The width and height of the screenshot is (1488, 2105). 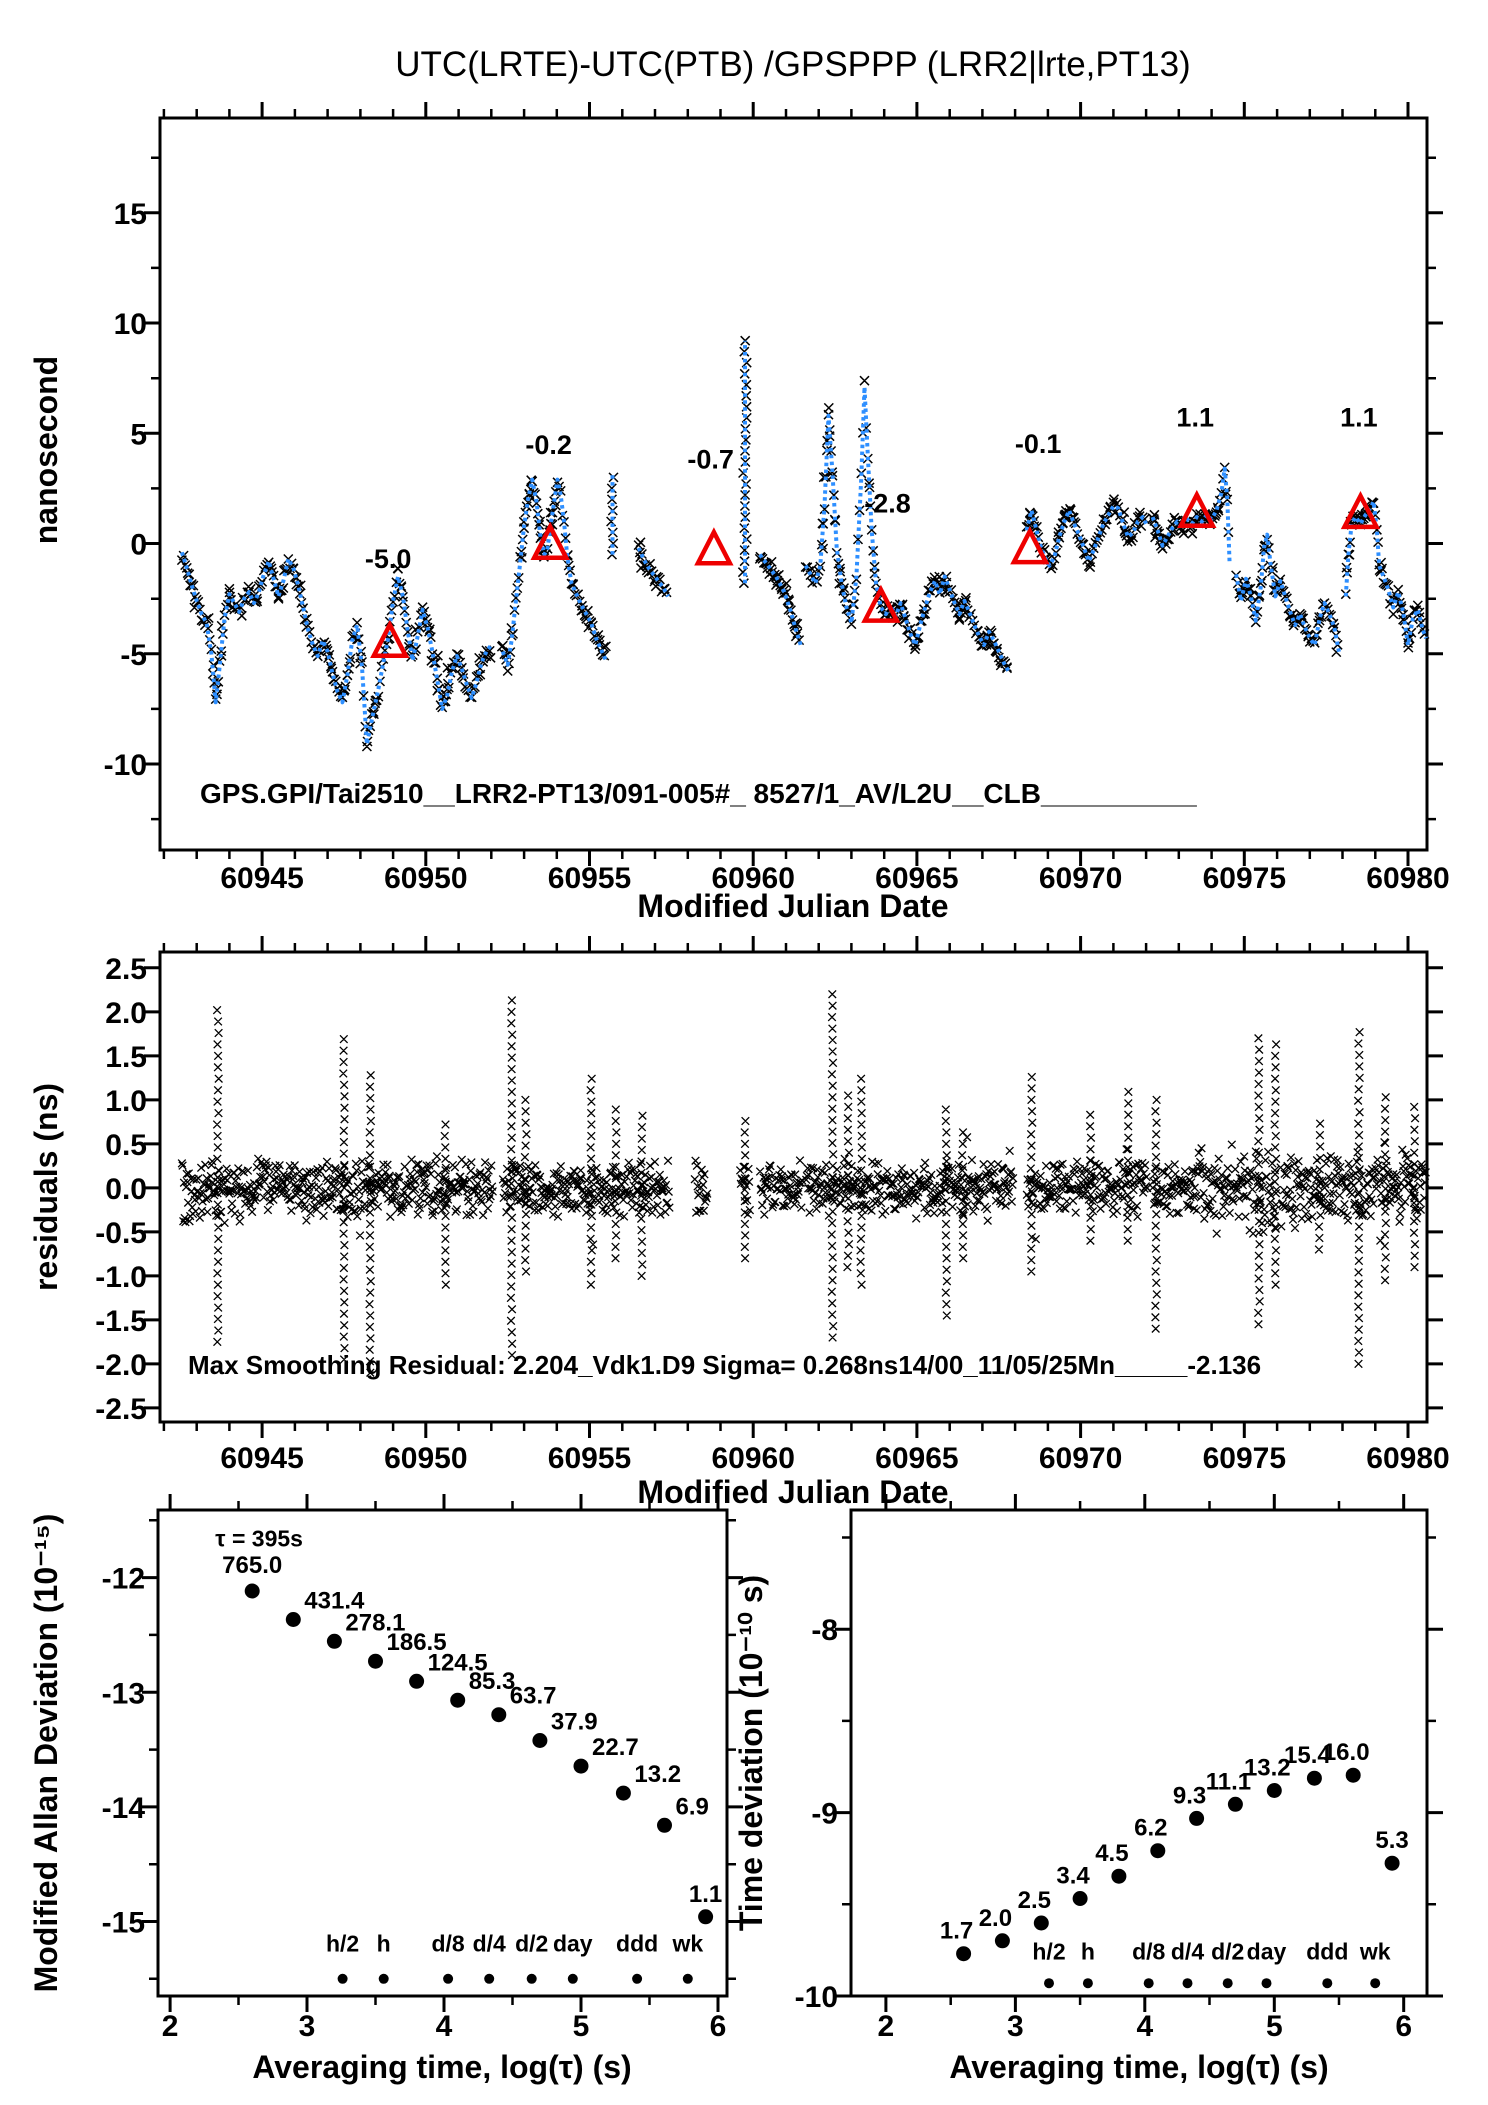 I want to click on category-label: d/4, so click(x=489, y=1943).